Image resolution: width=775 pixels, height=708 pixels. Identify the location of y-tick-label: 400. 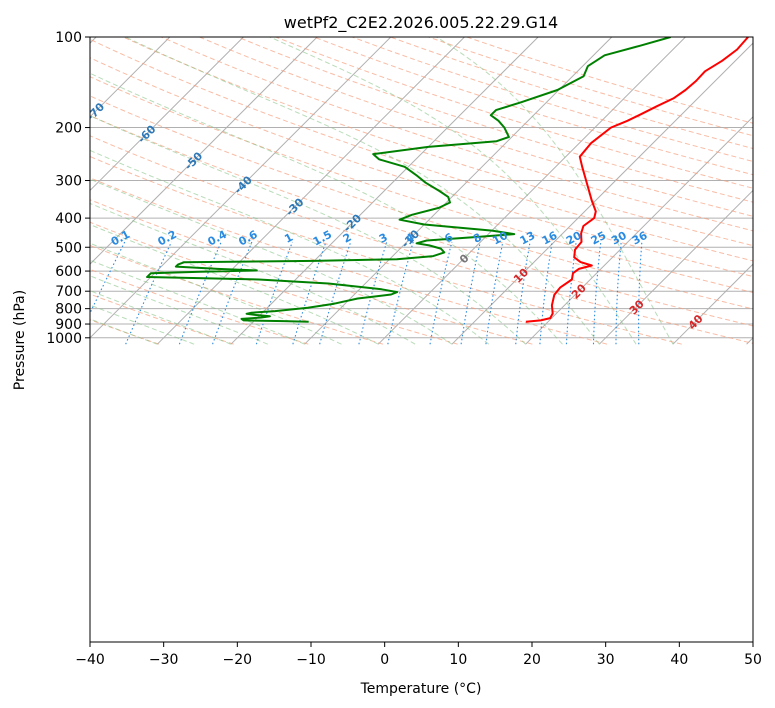
(68, 219).